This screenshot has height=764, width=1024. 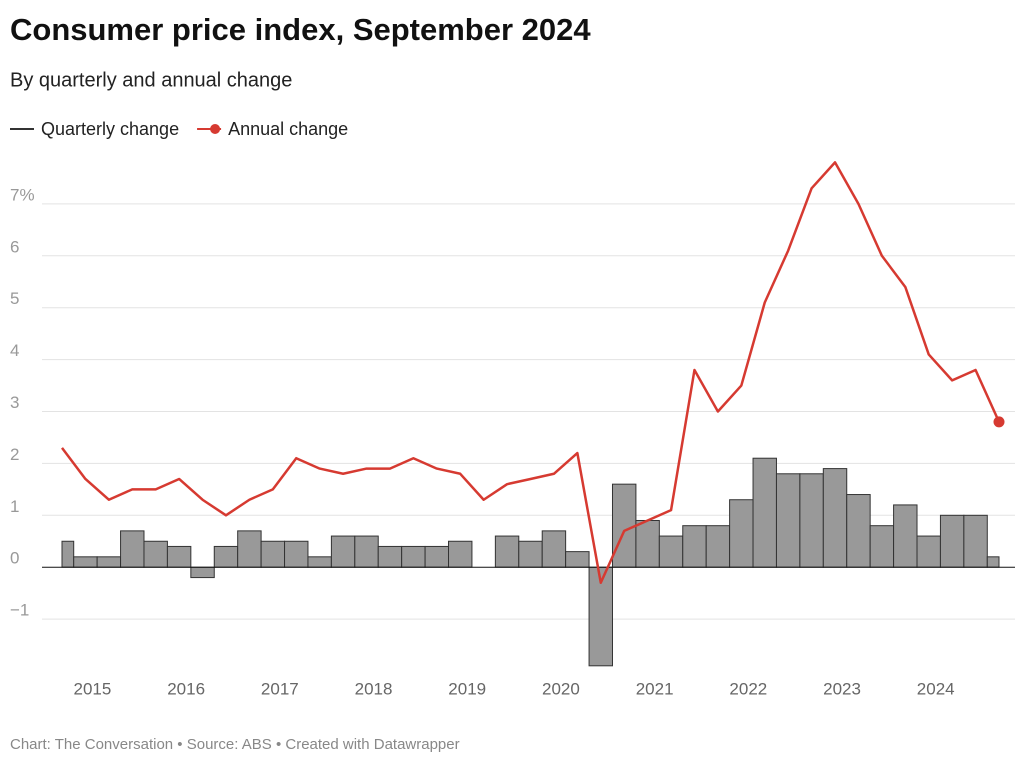 What do you see at coordinates (561, 688) in the screenshot?
I see `x-tick-label: 2020` at bounding box center [561, 688].